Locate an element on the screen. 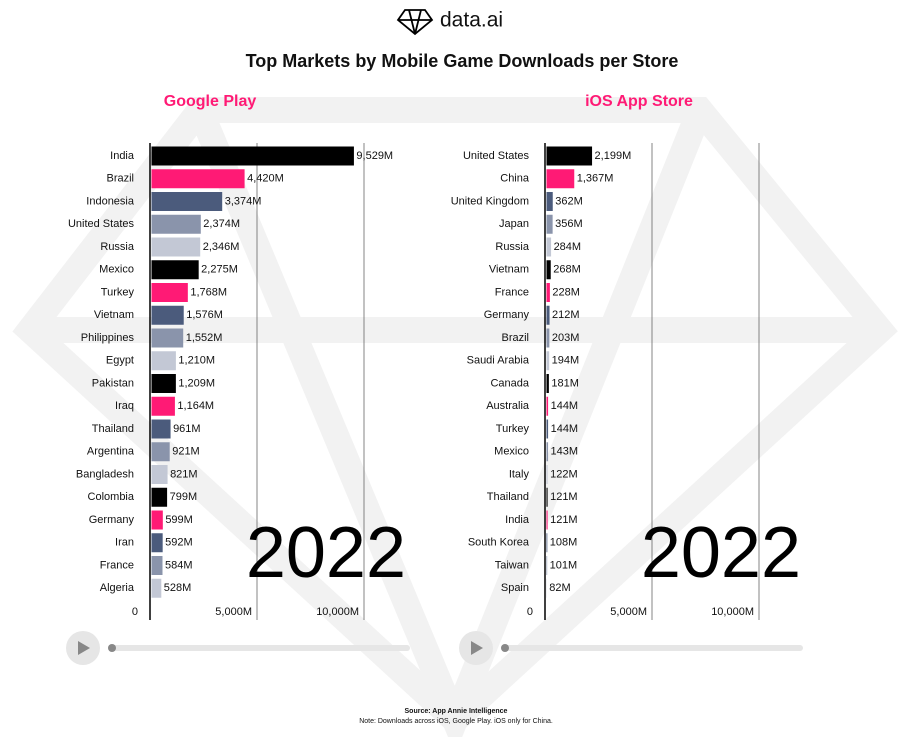 The height and width of the screenshot is (737, 913). y-tick-label: Colombia is located at coordinates (111, 497).